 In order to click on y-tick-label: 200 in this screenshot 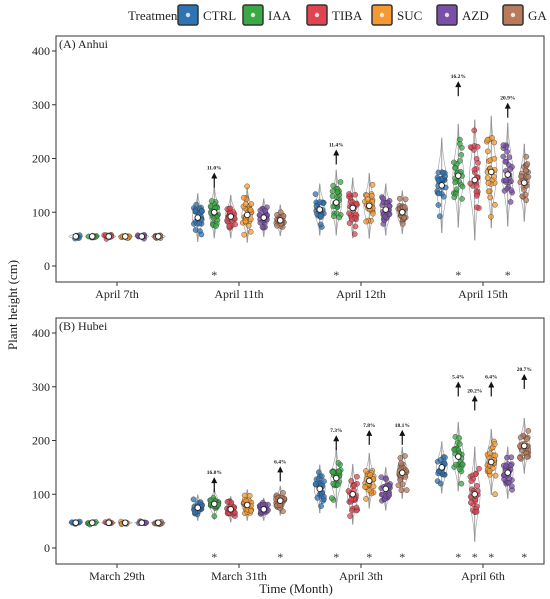, I will do `click(41, 159)`.